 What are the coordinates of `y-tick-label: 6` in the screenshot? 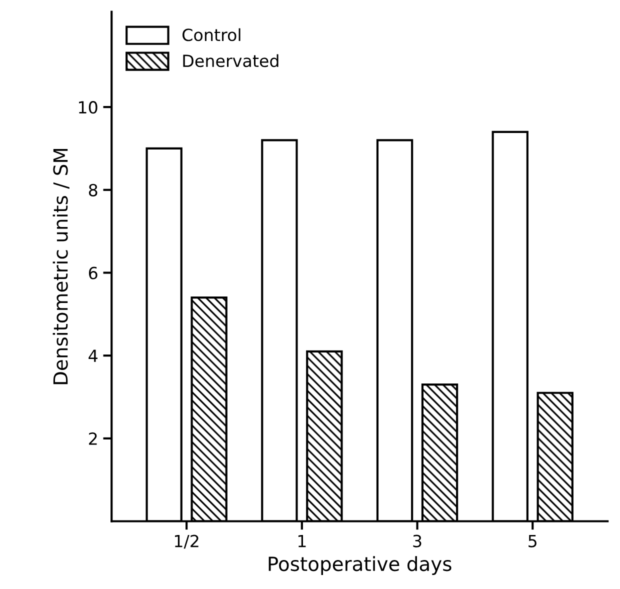 It's located at (93, 273).